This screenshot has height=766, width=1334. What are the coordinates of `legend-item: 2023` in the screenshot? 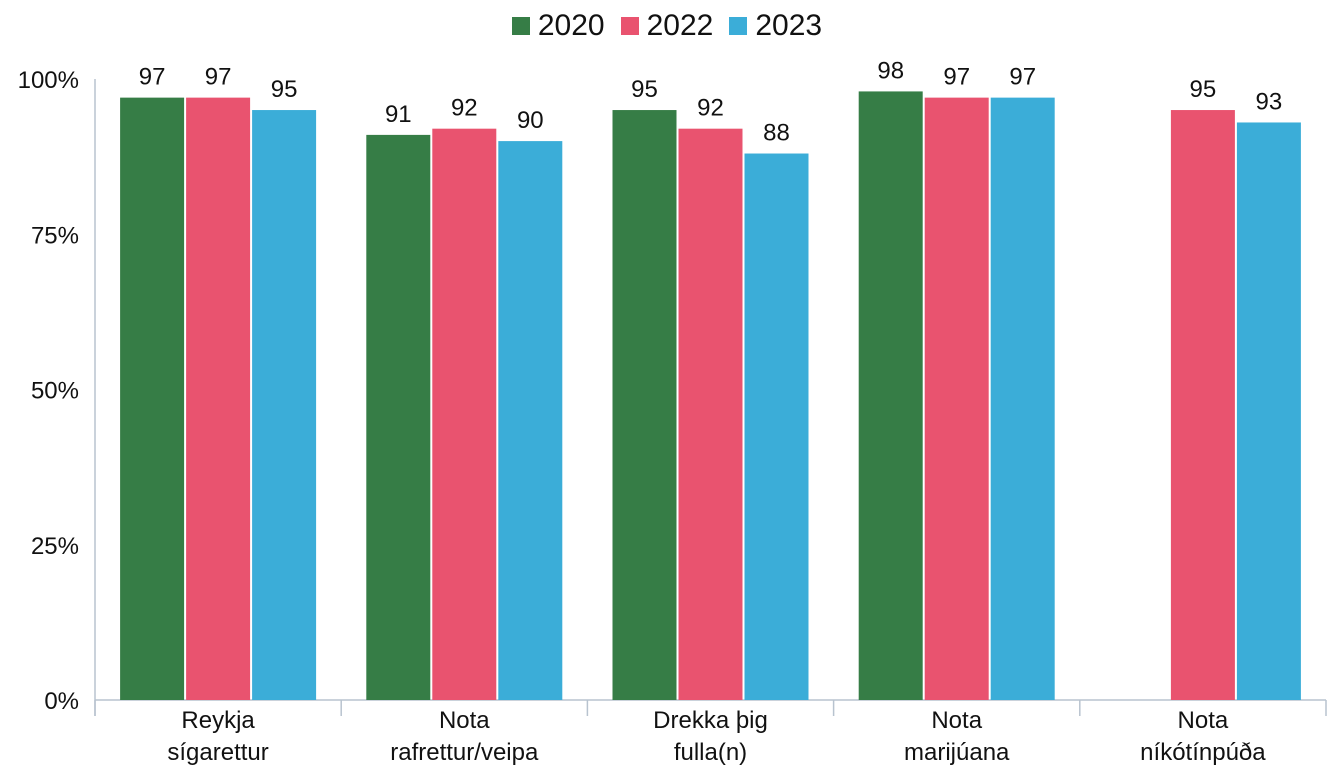 It's located at (775, 26).